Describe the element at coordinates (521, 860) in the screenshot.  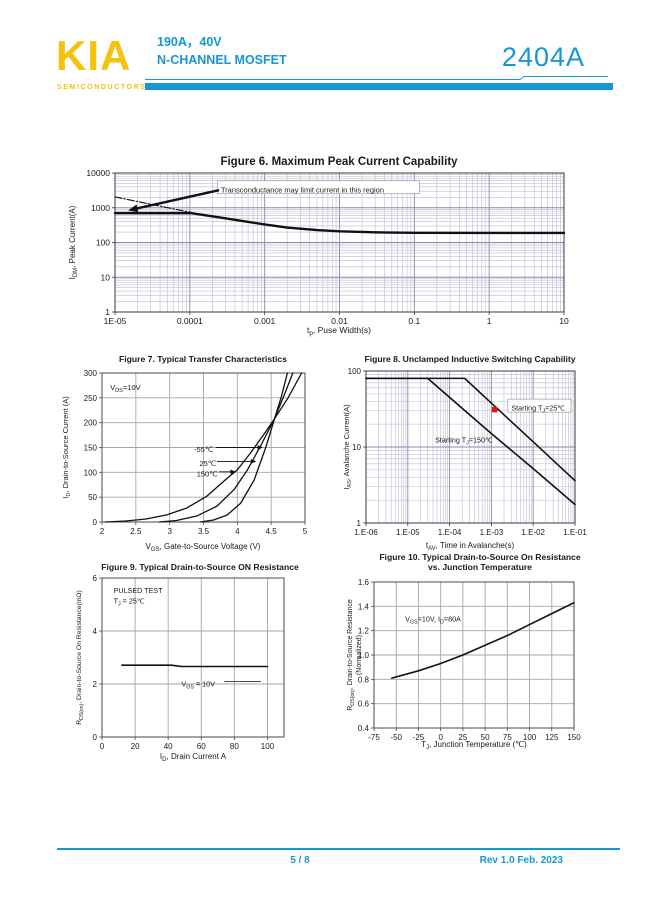
I see `revision-label: Rev 1.0 Feb. 2023` at that location.